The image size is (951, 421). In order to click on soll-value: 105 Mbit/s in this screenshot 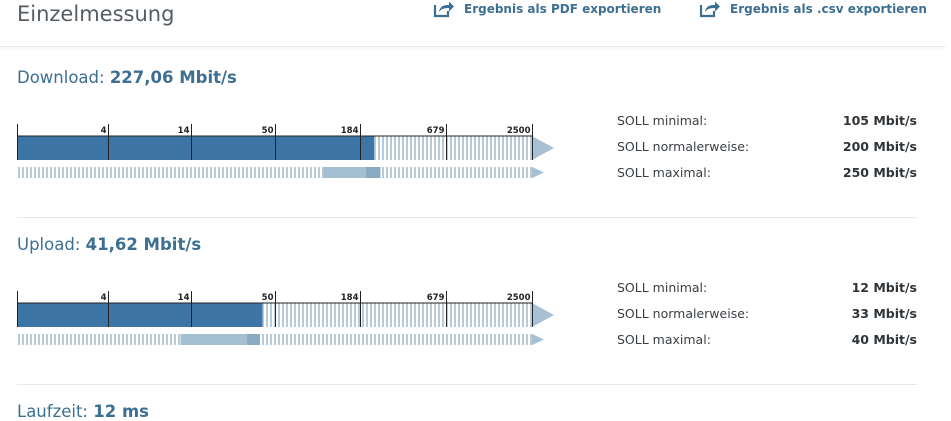, I will do `click(879, 120)`.